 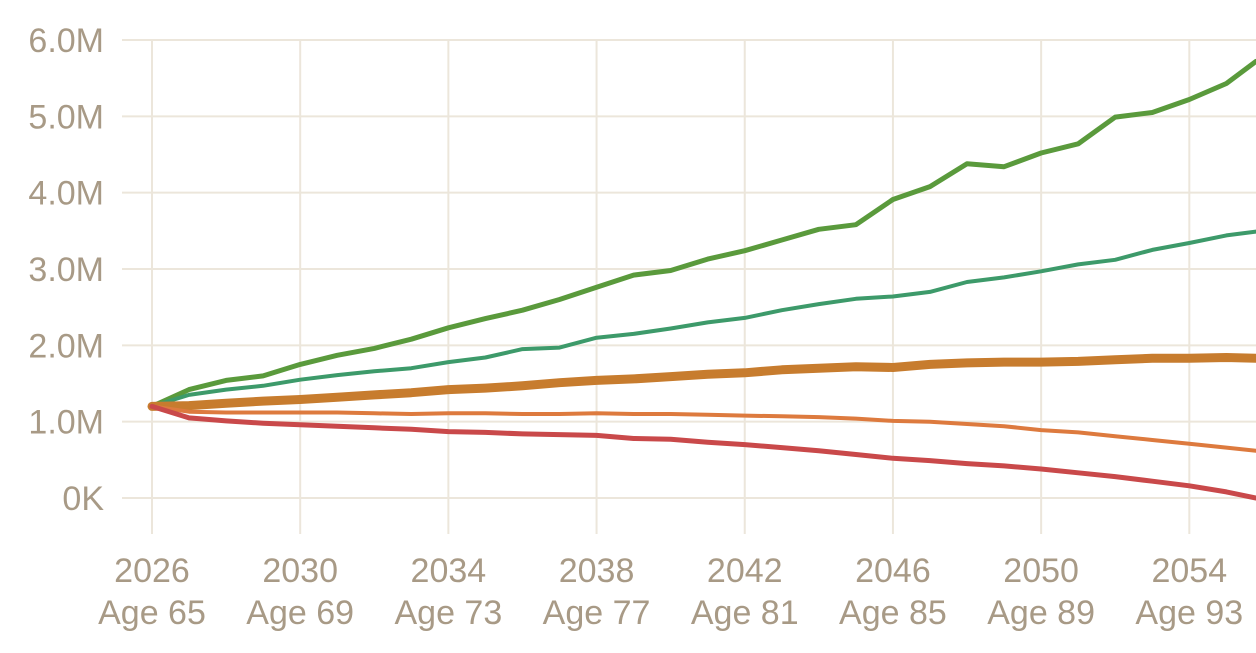 What do you see at coordinates (83, 499) in the screenshot?
I see `y-tick-label: 0K` at bounding box center [83, 499].